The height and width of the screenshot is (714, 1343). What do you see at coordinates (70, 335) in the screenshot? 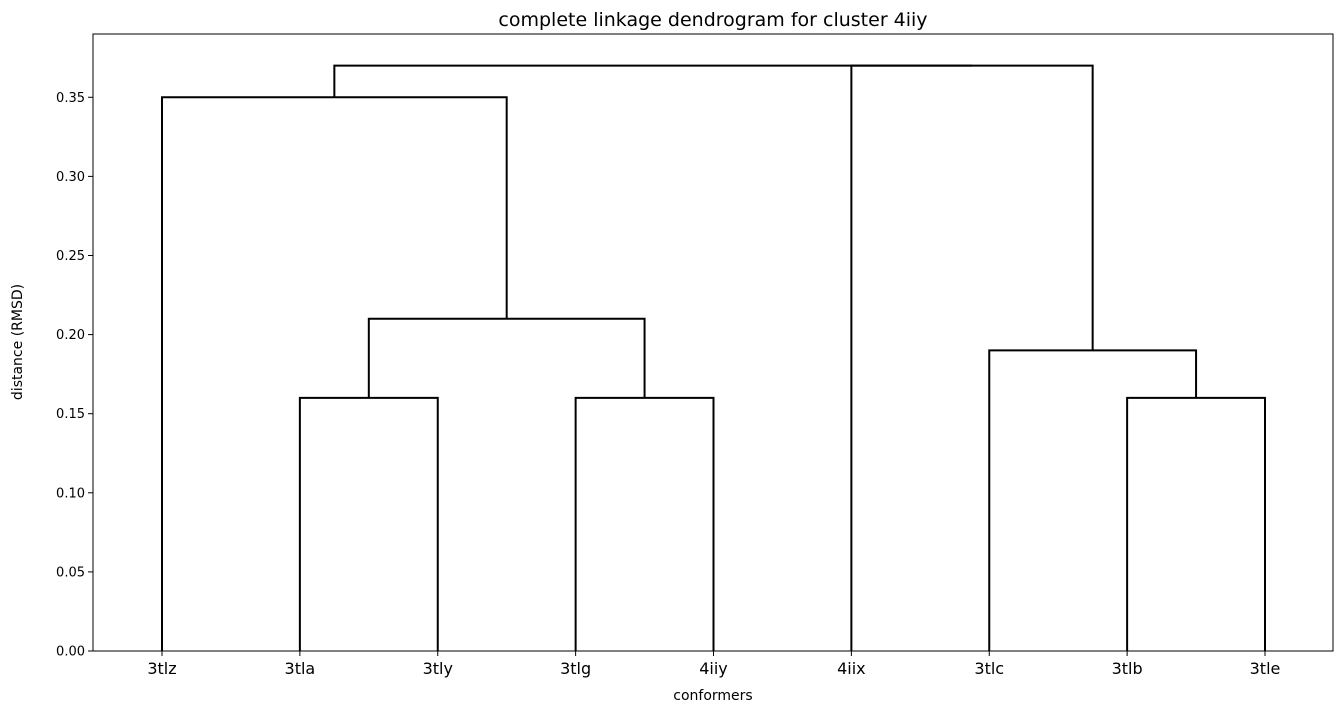
I see `y-tick-label: 0.20` at bounding box center [70, 335].